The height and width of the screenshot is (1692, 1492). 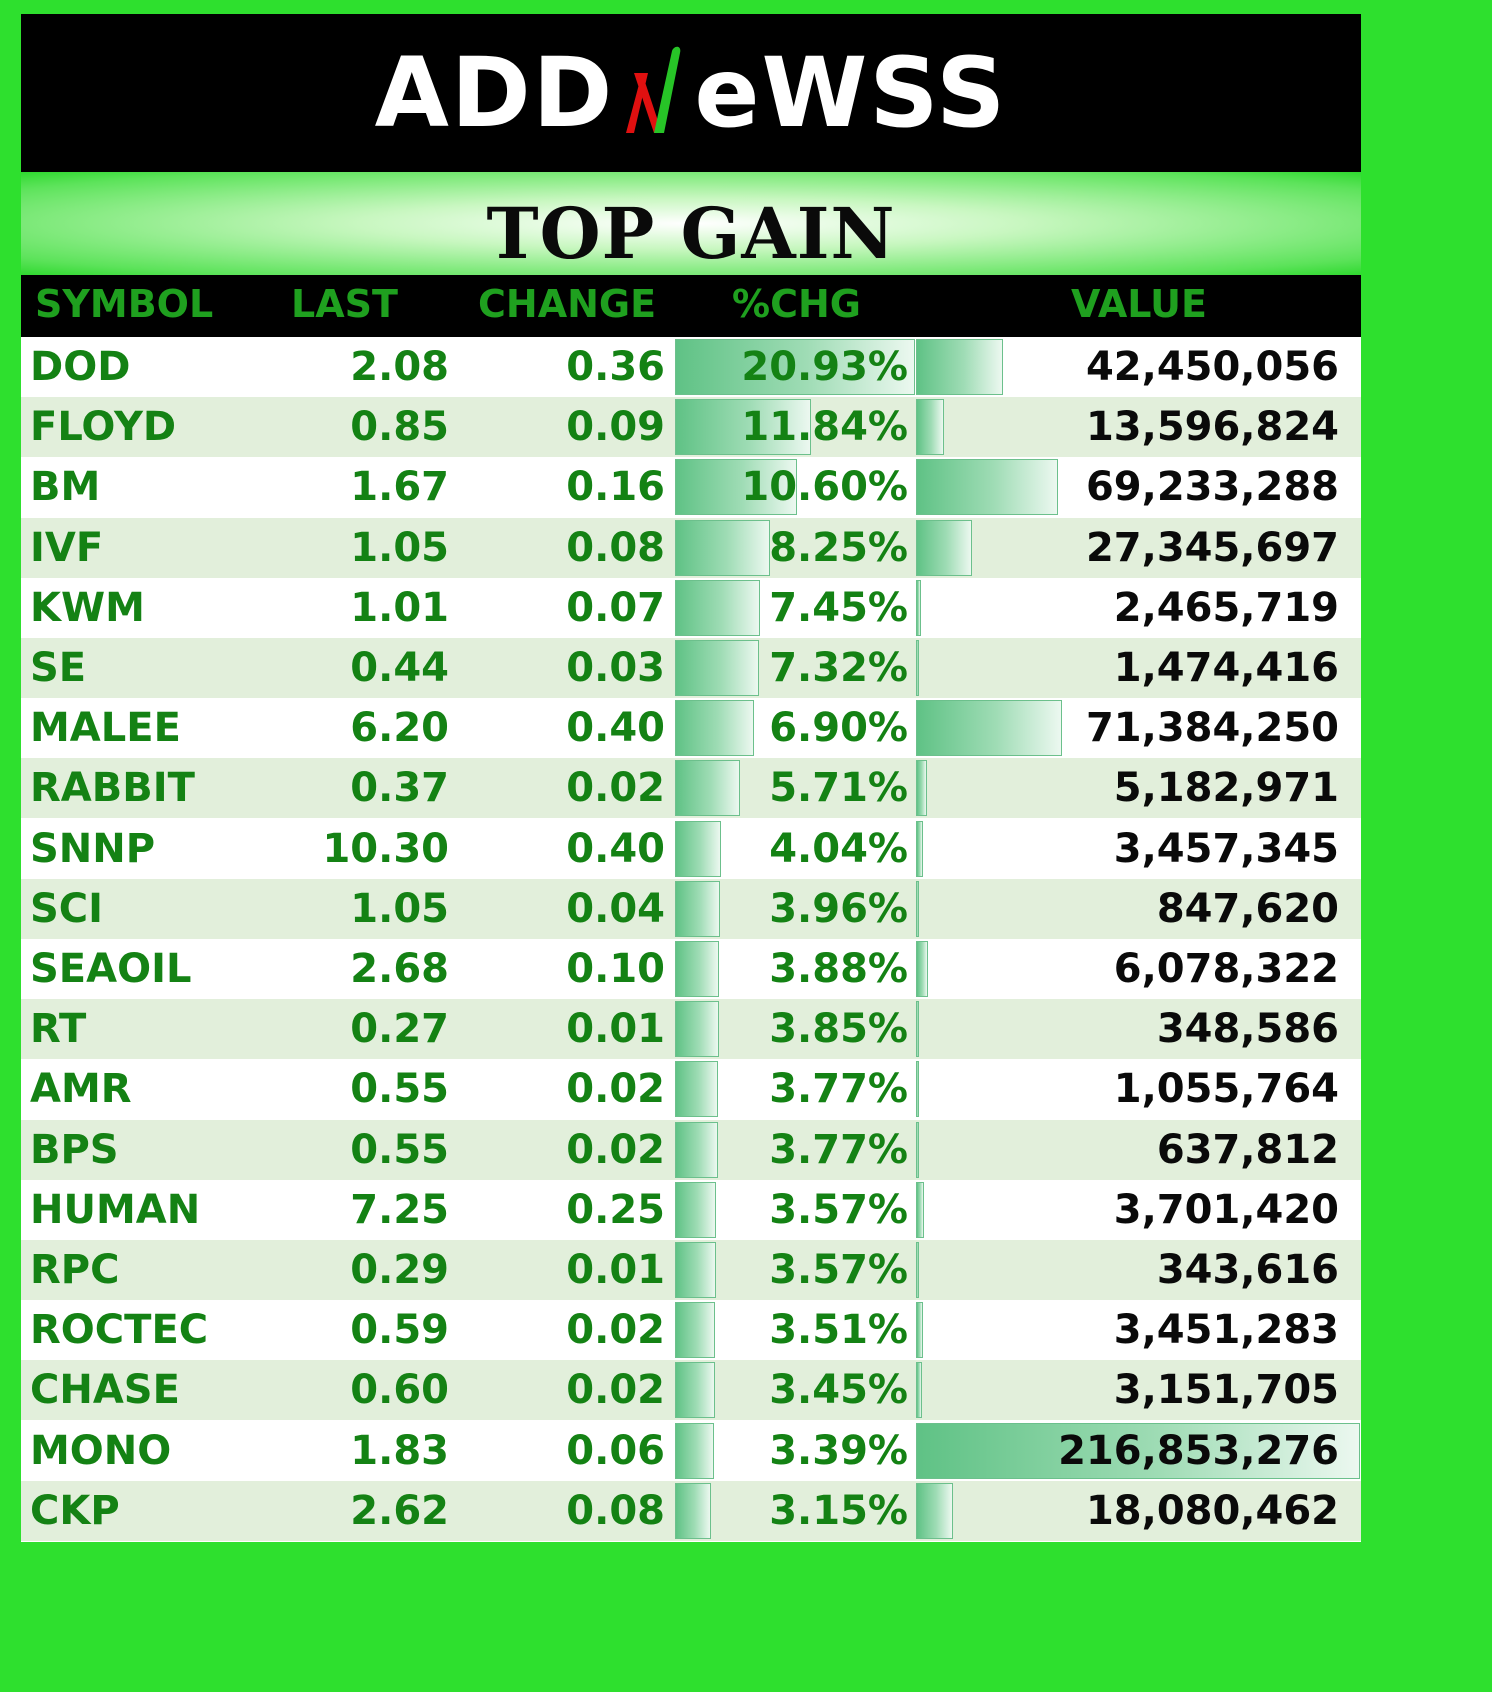 What do you see at coordinates (824, 427) in the screenshot?
I see `pct-change-cell: 11.84%` at bounding box center [824, 427].